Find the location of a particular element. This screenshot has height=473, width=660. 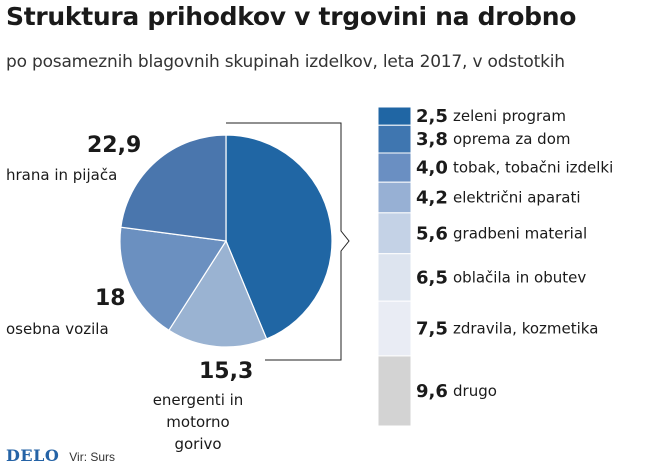

breakdown-value-0: 2,5 is located at coordinates (432, 116).